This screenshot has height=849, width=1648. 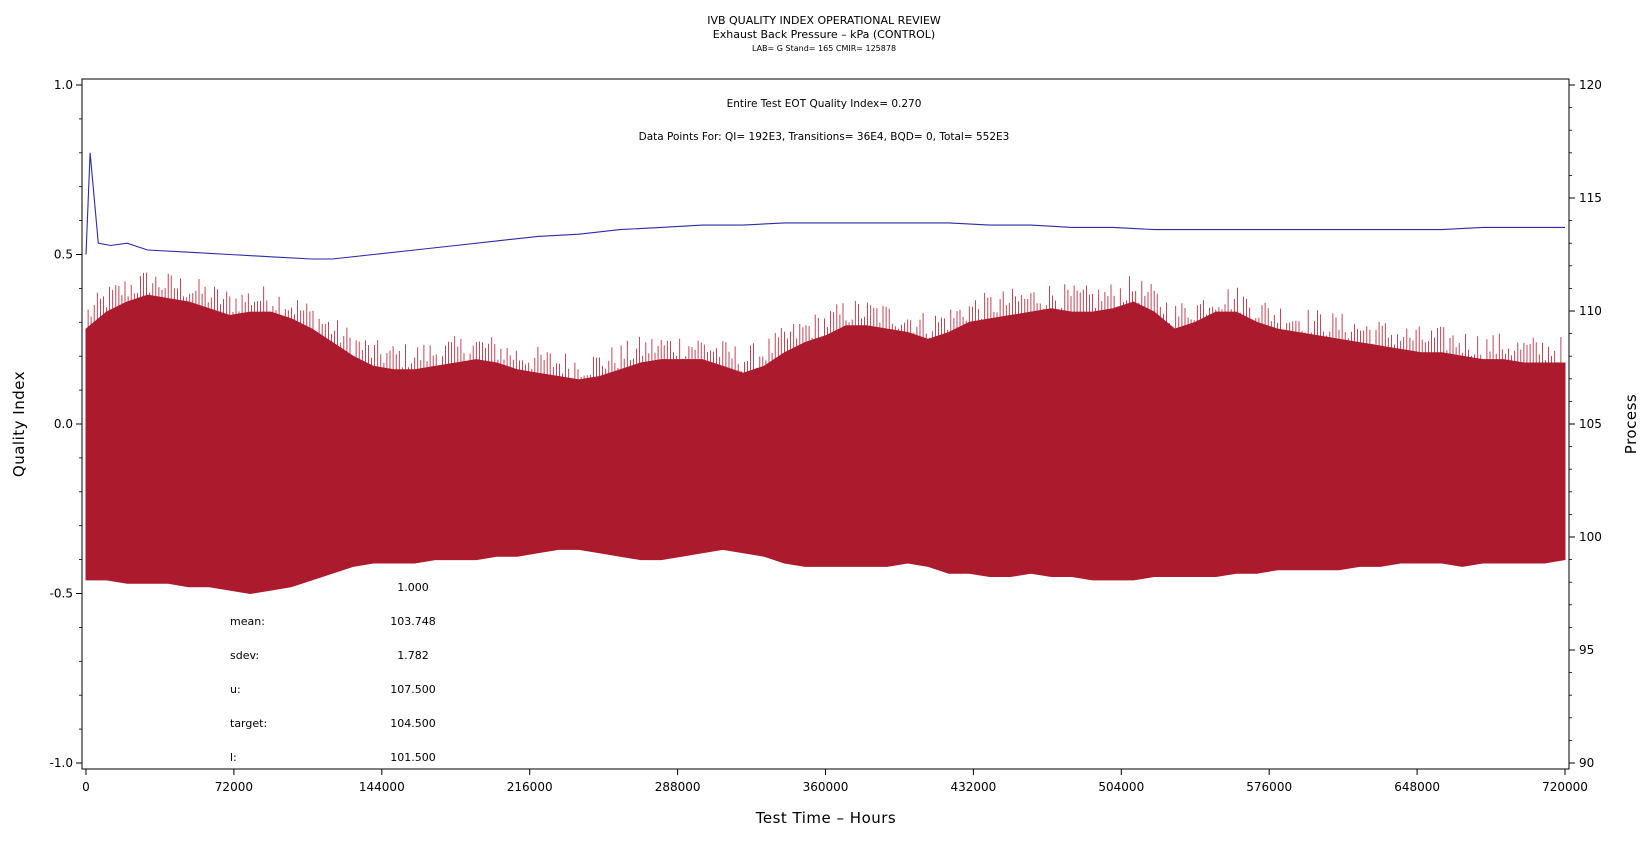 What do you see at coordinates (63, 255) in the screenshot?
I see `y-left-tick-label: 0.5` at bounding box center [63, 255].